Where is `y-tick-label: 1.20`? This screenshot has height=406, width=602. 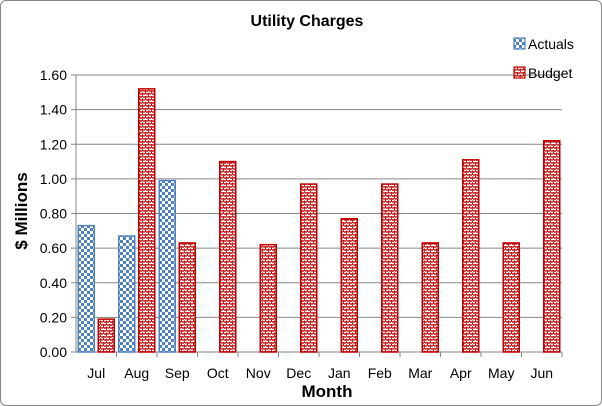
y-tick-label: 1.20 is located at coordinates (53, 144).